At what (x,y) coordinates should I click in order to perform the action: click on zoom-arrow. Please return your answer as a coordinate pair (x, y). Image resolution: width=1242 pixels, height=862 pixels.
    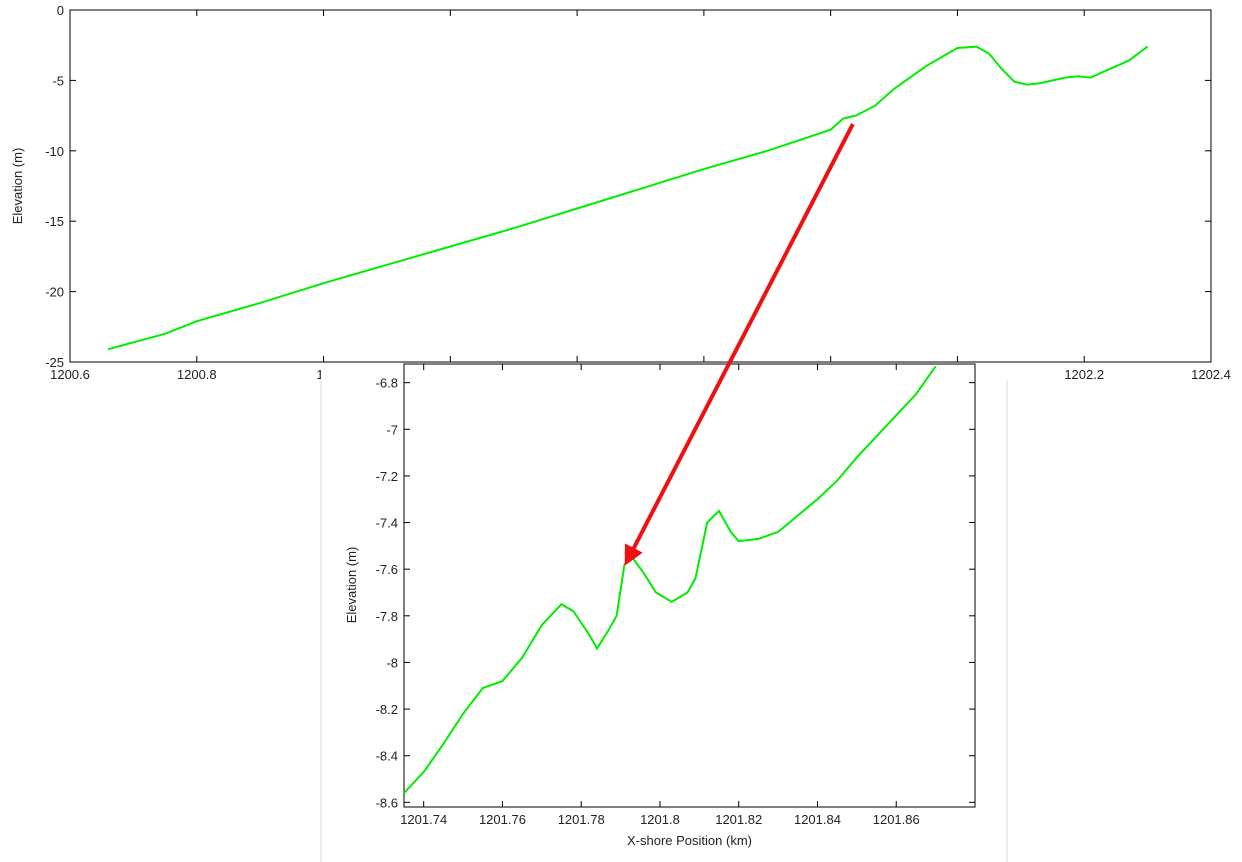
    Looking at the image, I should click on (739, 344).